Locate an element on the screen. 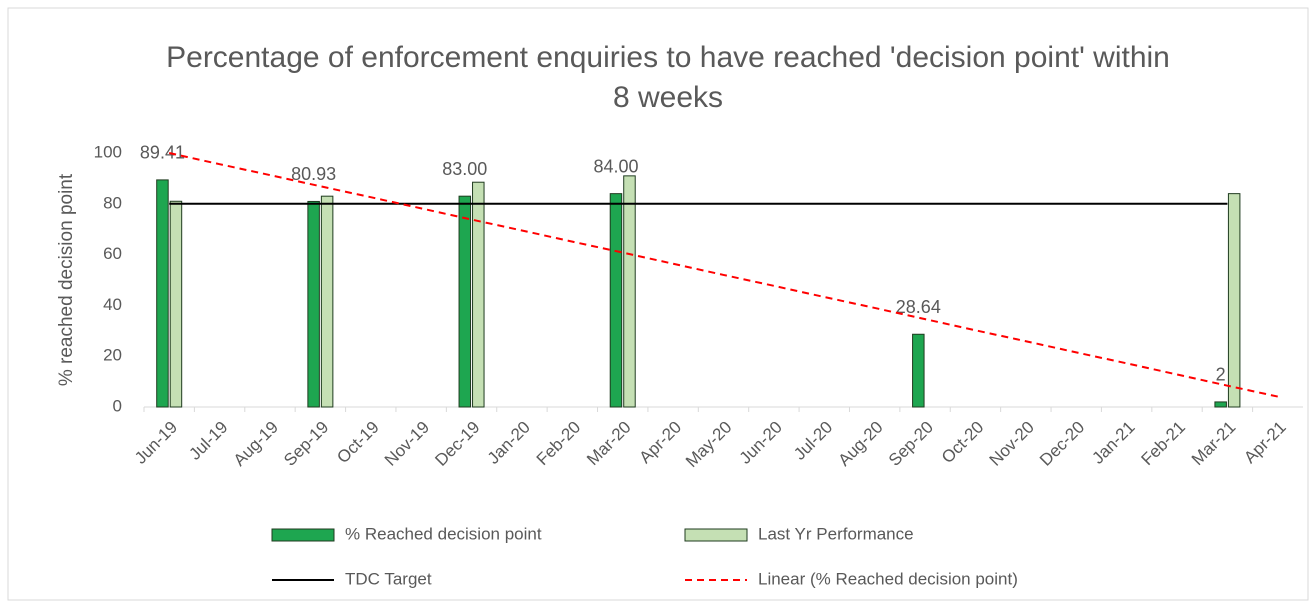  y-tick-label: 100 is located at coordinates (108, 151).